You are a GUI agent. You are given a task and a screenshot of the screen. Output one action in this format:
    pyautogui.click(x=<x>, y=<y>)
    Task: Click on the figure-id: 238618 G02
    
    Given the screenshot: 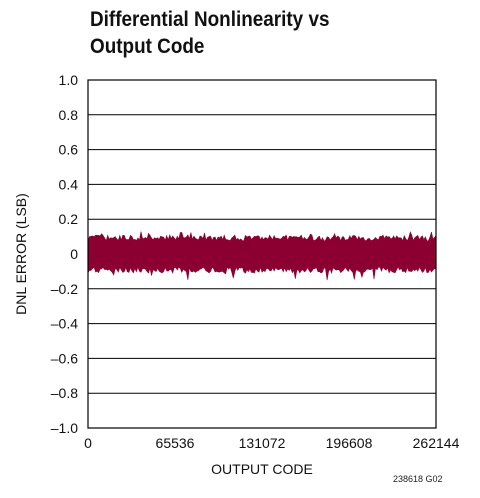 What is the action you would take?
    pyautogui.click(x=418, y=479)
    